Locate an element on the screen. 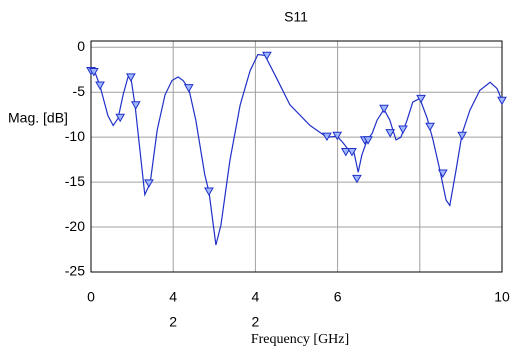 The width and height of the screenshot is (512, 356). y-tick-label: -5 is located at coordinates (79, 91).